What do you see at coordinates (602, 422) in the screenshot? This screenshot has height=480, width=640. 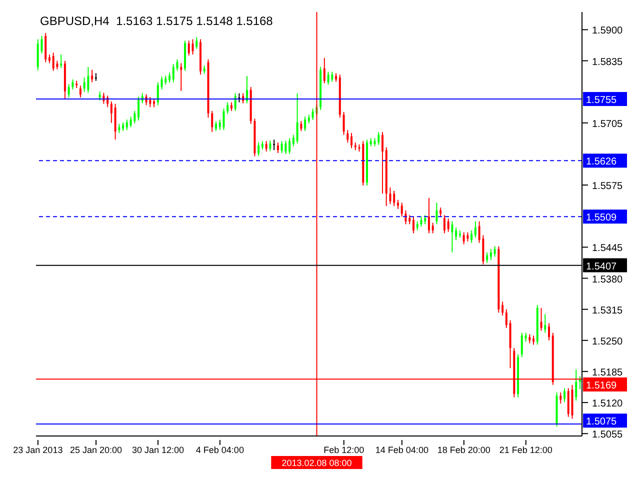 I see `ref-line-label: 1.5075` at bounding box center [602, 422].